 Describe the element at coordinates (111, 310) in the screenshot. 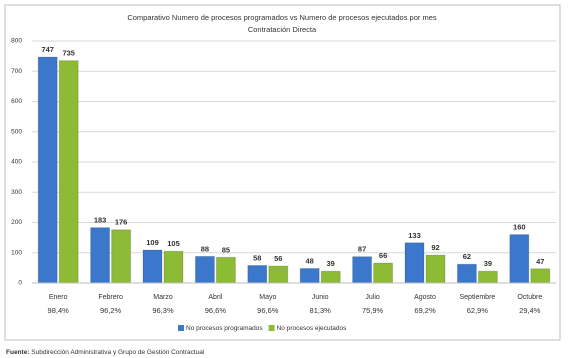

I see `x-tick-sublabel: 96,2%` at that location.